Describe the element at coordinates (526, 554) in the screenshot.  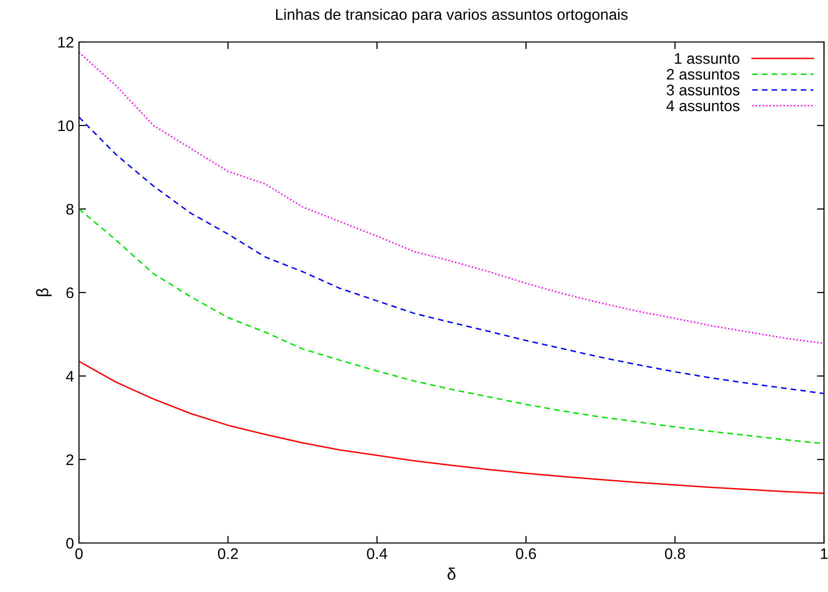
I see `x-tick-label: 0.6` at that location.